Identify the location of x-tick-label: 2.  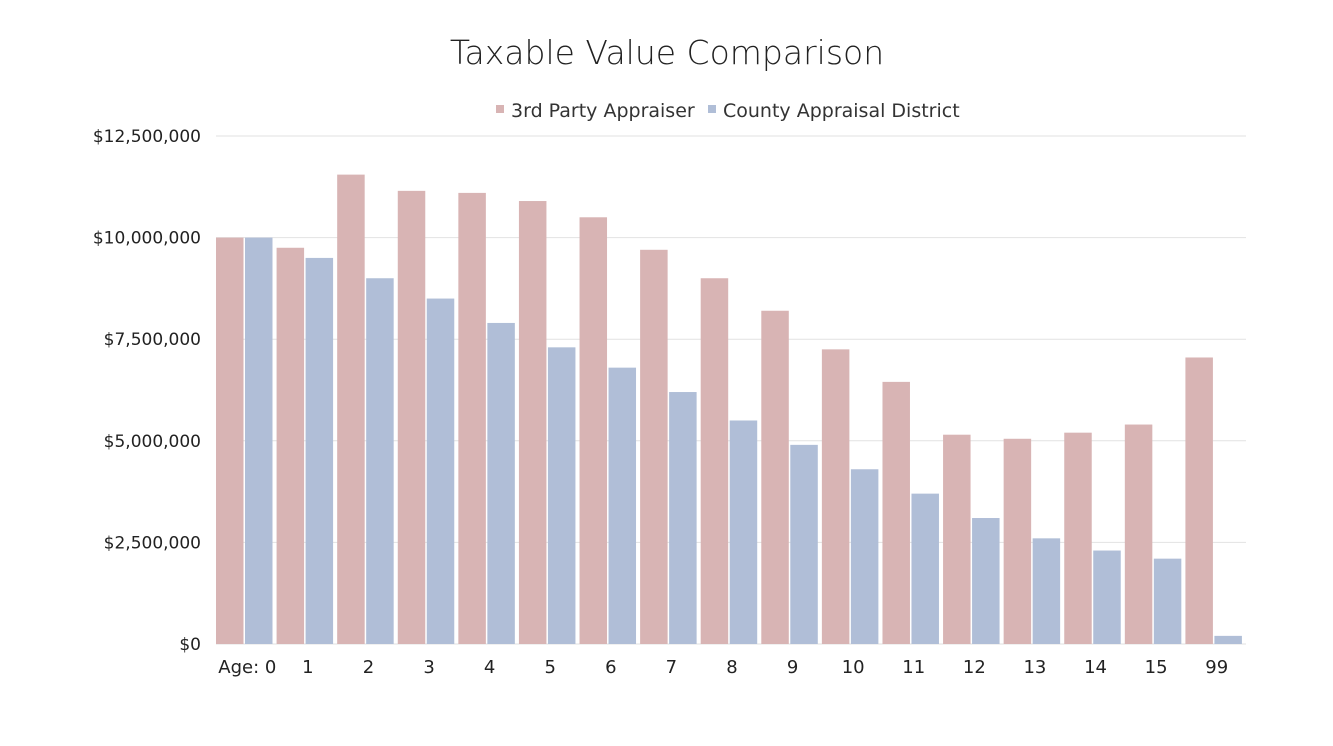
(368, 667).